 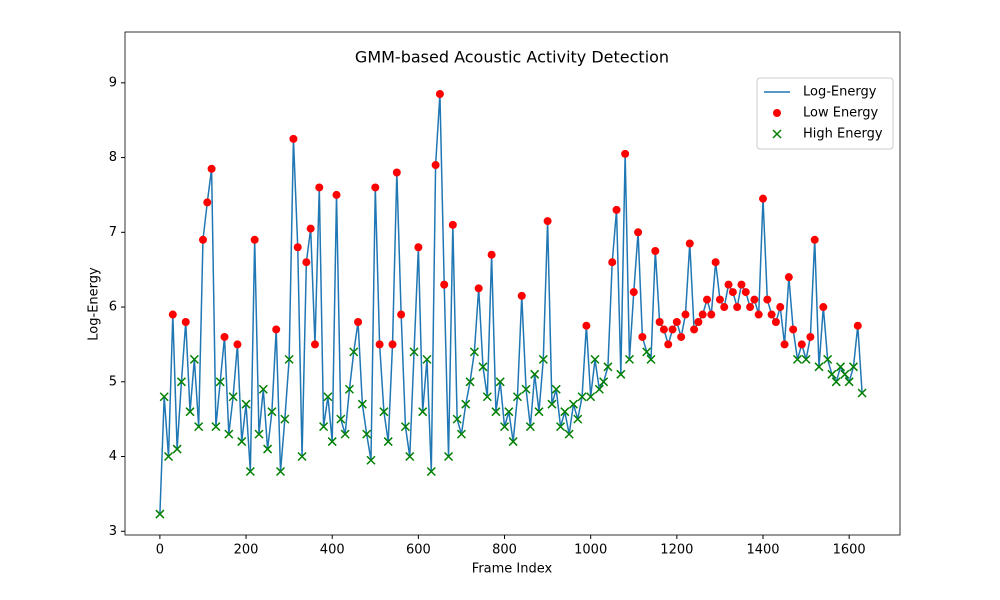 I want to click on x-tick-label: 1400, so click(x=762, y=550).